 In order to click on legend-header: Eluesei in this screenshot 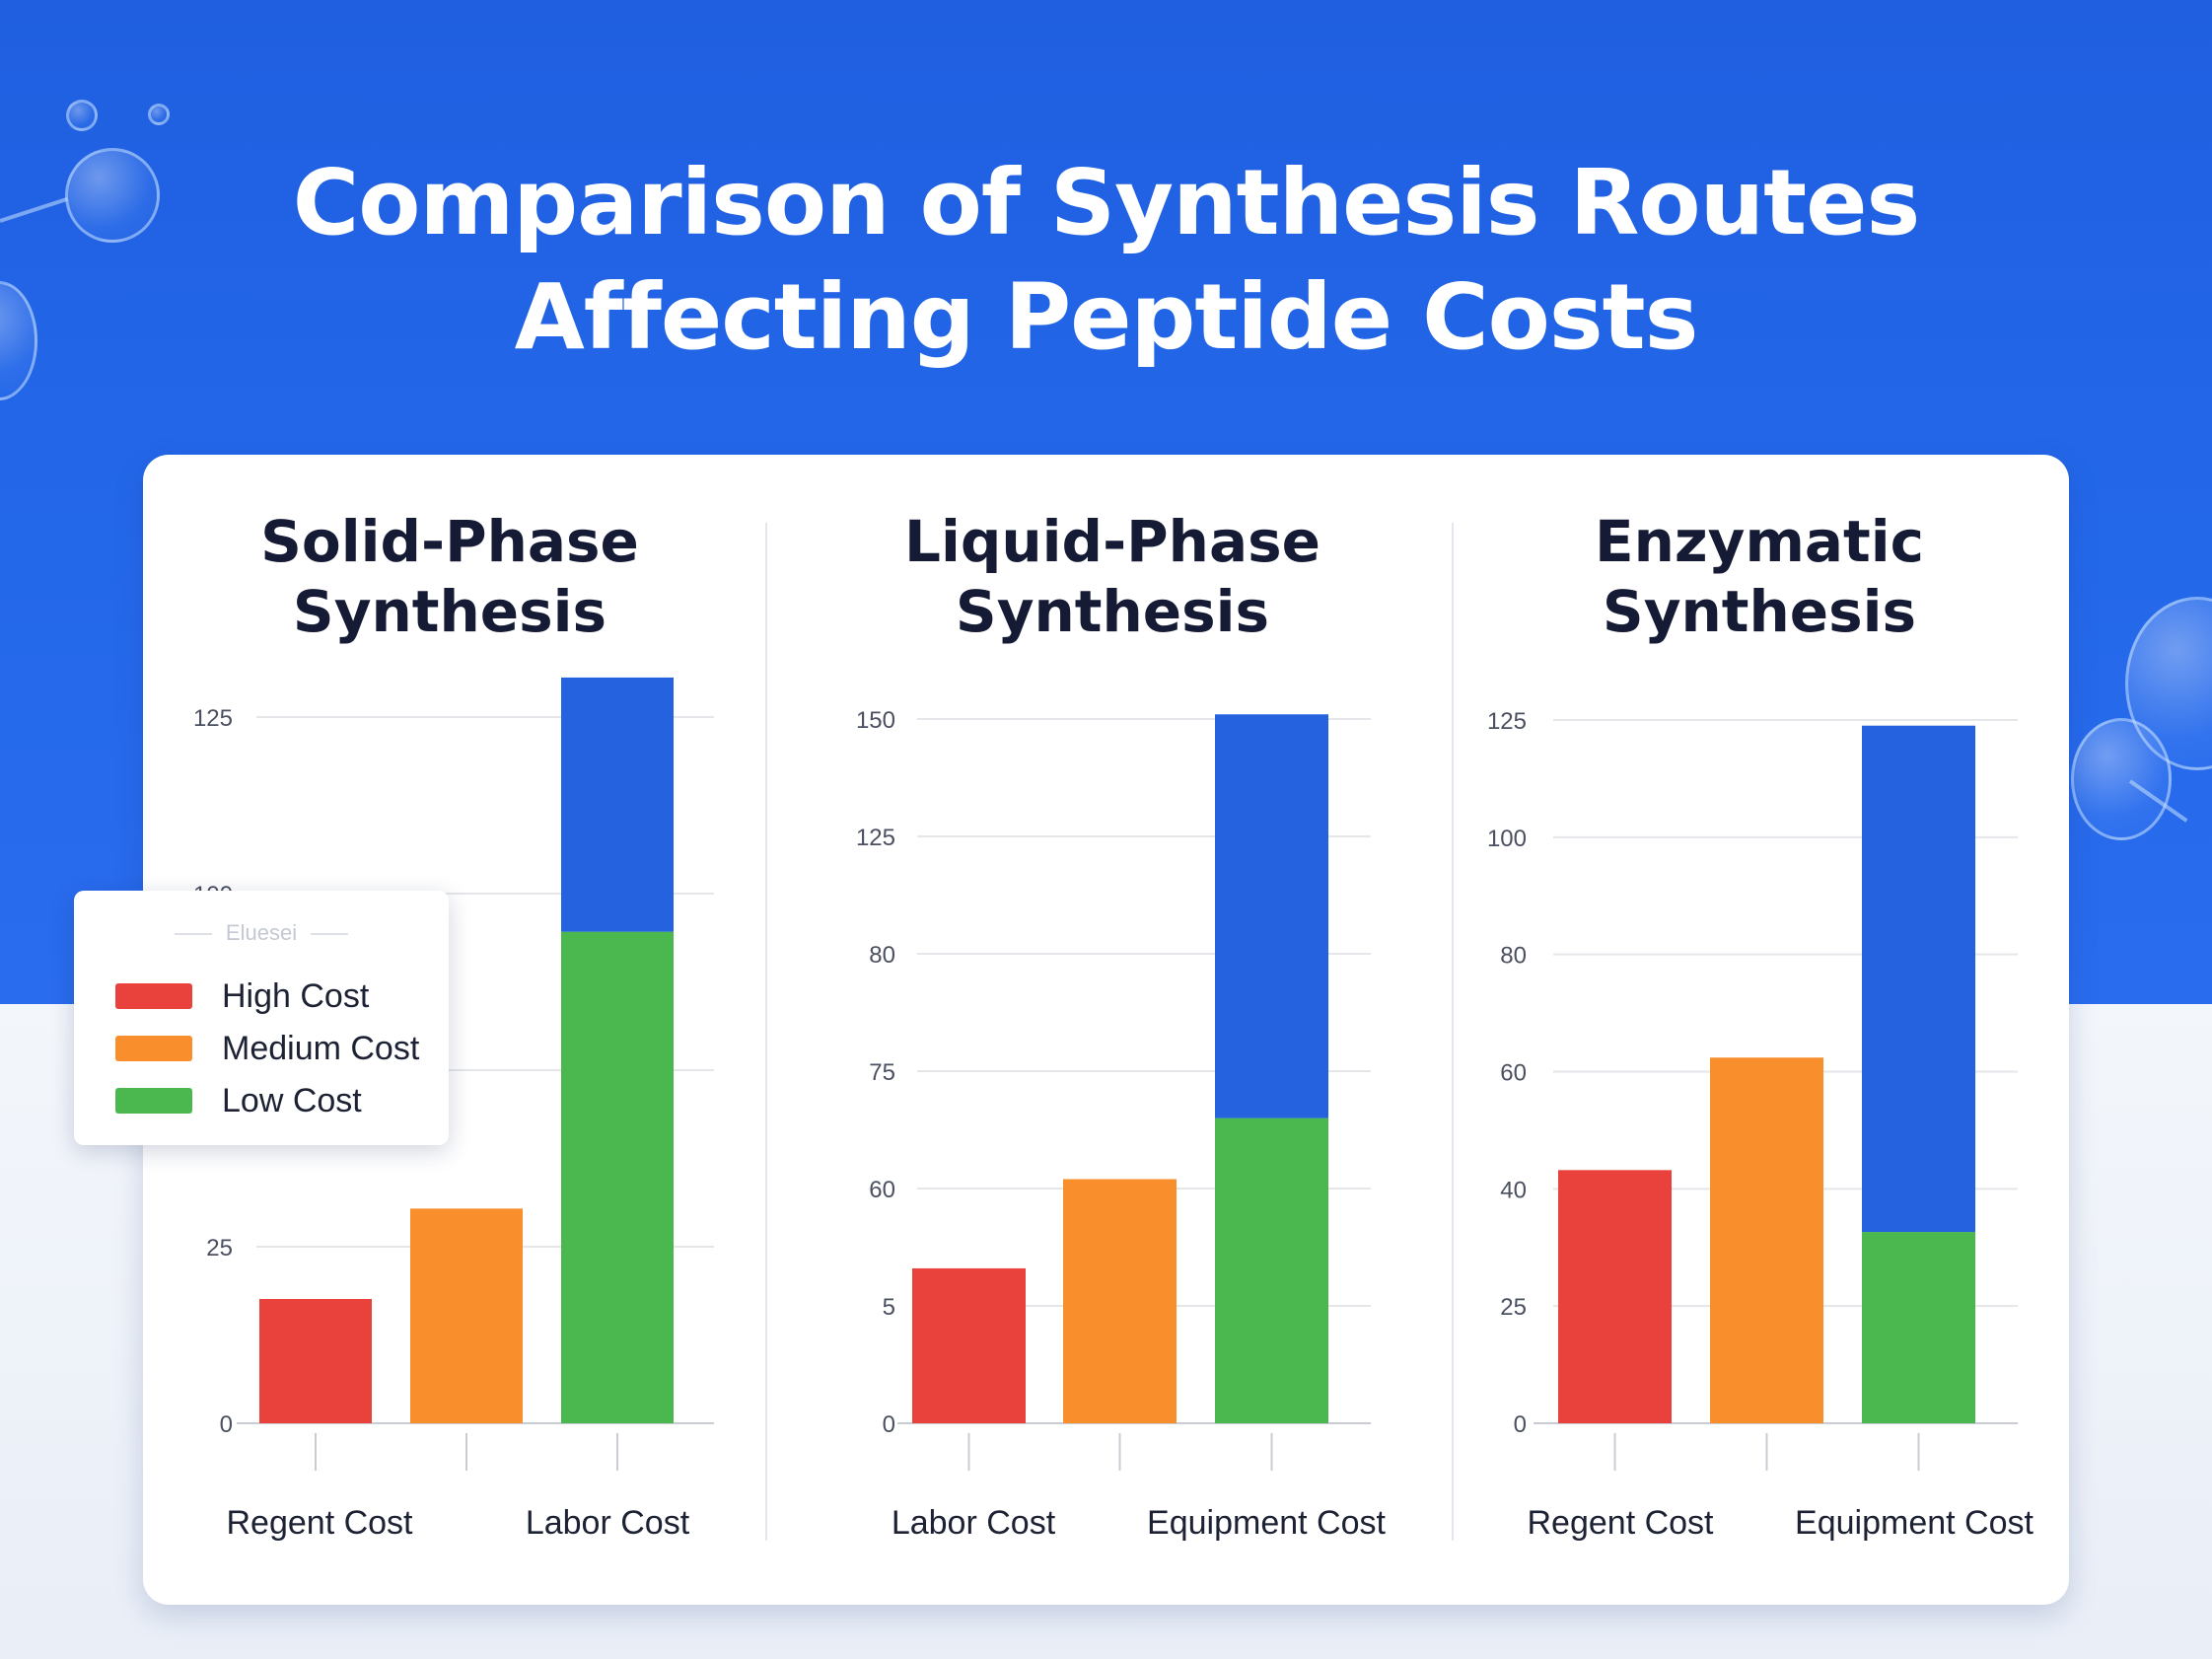, I will do `click(261, 933)`.